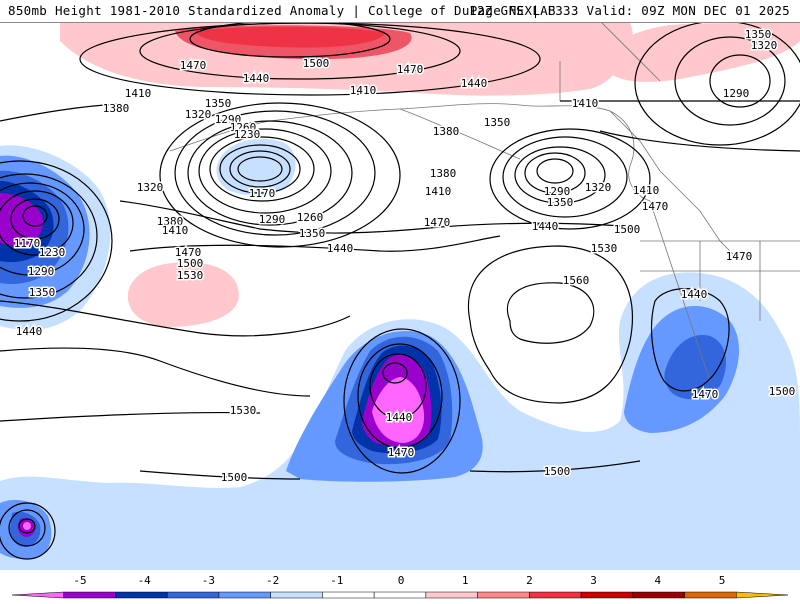 This screenshot has width=800, height=604. I want to click on negative-anomaly-southwest-extreme, so click(27, 526).